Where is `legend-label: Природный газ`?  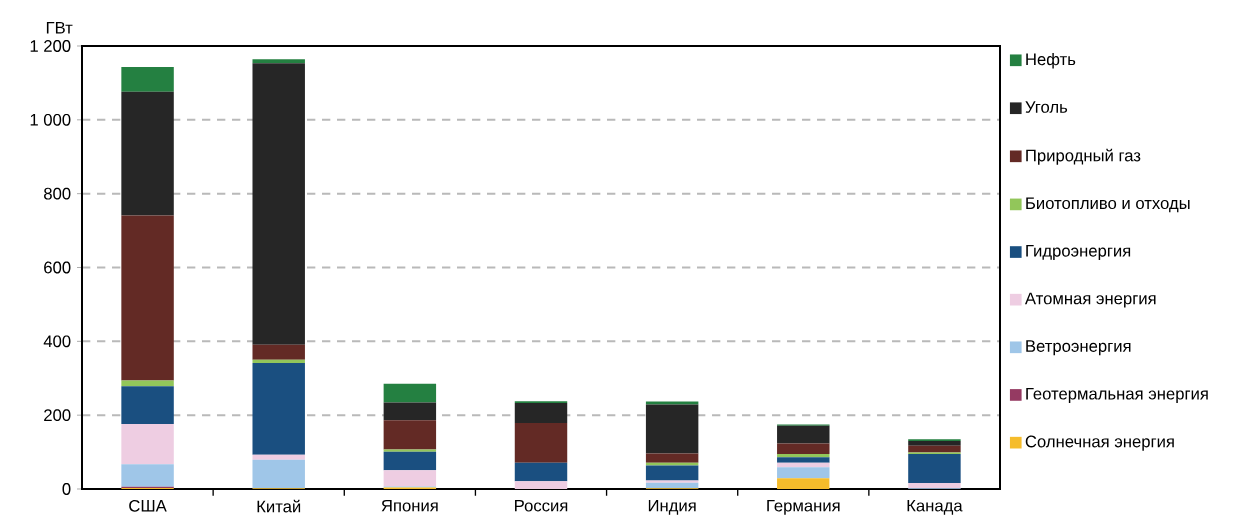 legend-label: Природный газ is located at coordinates (1083, 156).